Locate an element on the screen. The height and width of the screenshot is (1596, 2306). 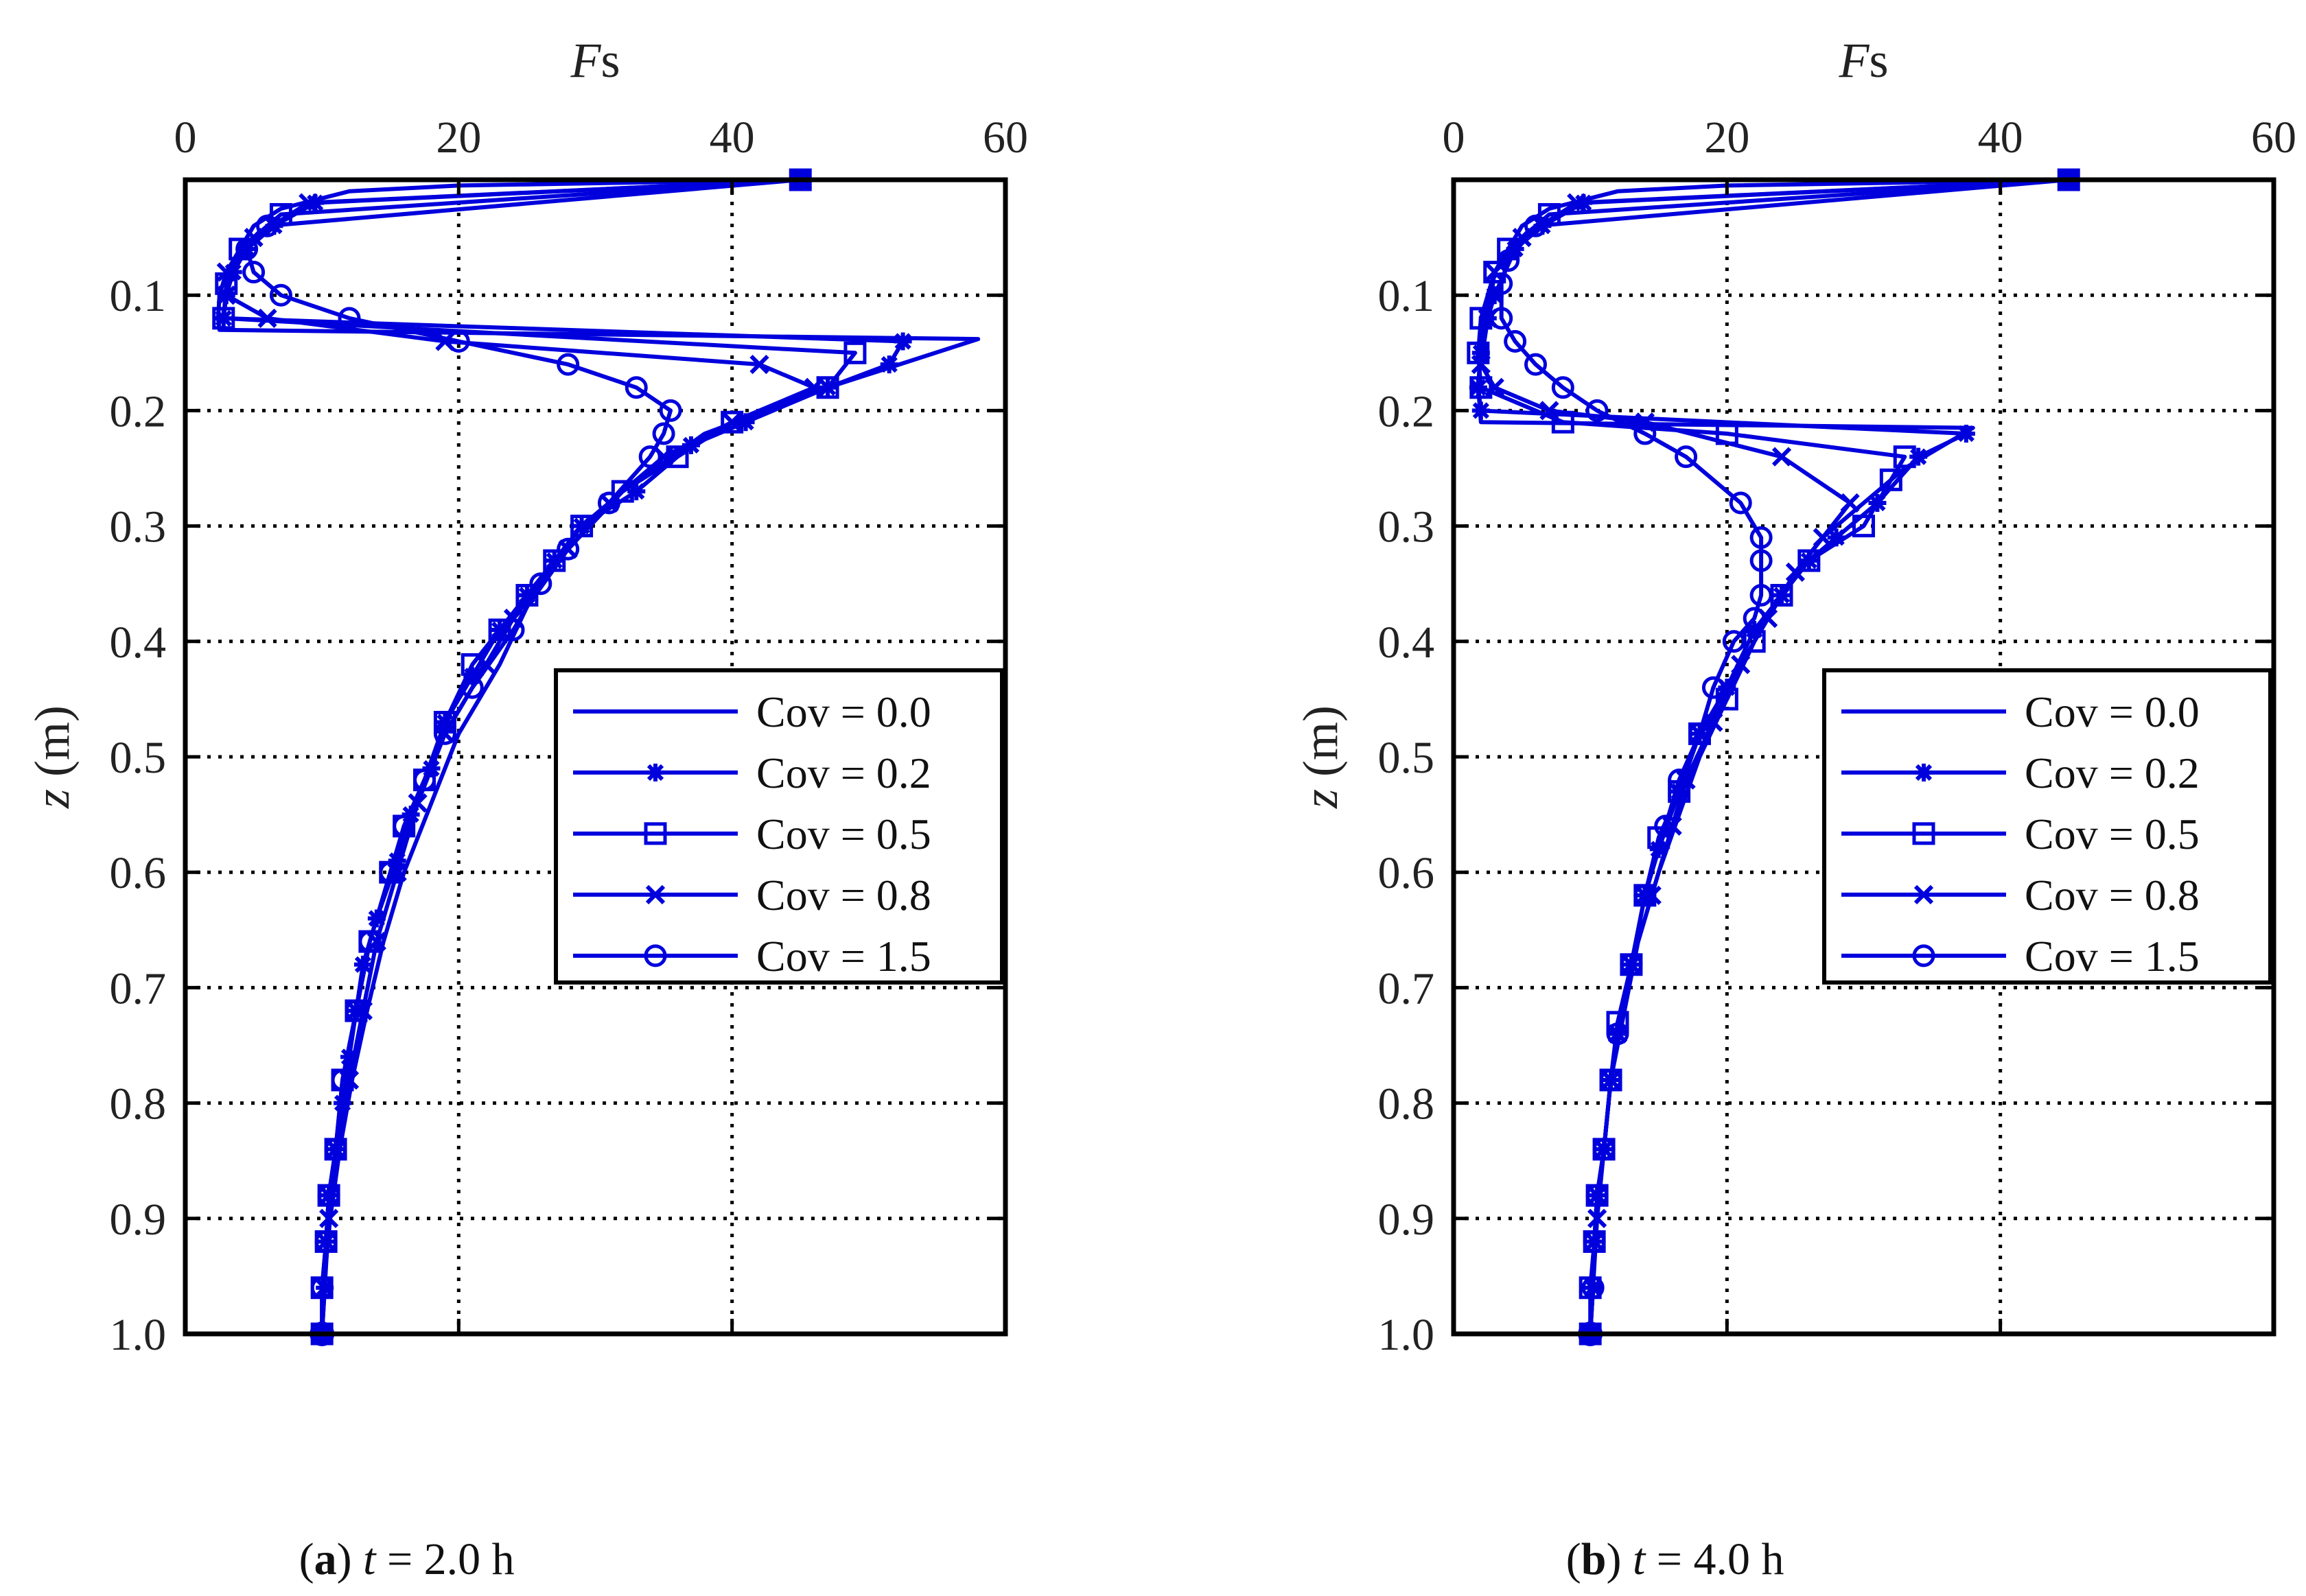
legend-label: Cov = 1.5 is located at coordinates (2112, 956).